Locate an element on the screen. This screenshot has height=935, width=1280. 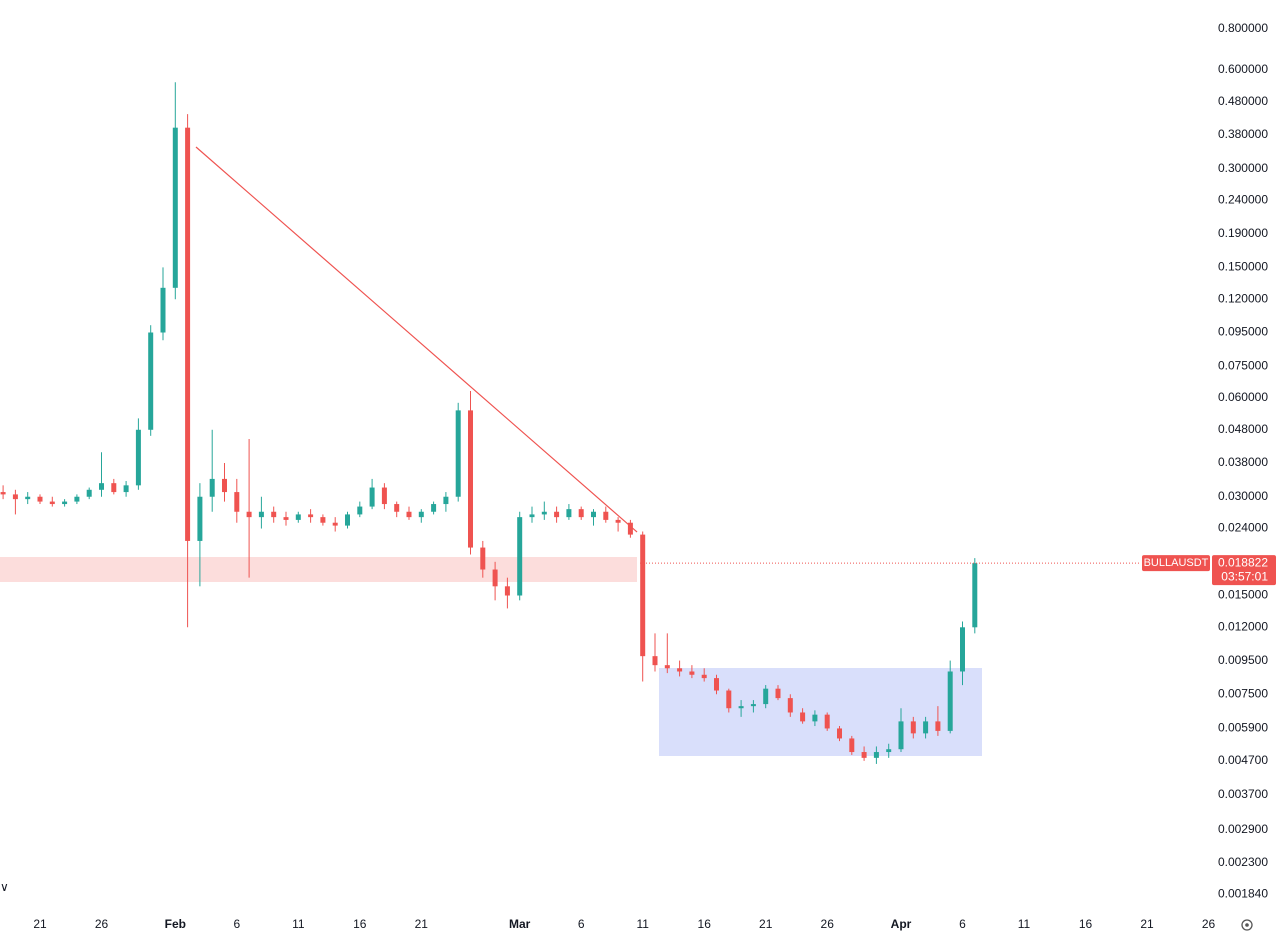
x-tick-label: Apr is located at coordinates (901, 924).